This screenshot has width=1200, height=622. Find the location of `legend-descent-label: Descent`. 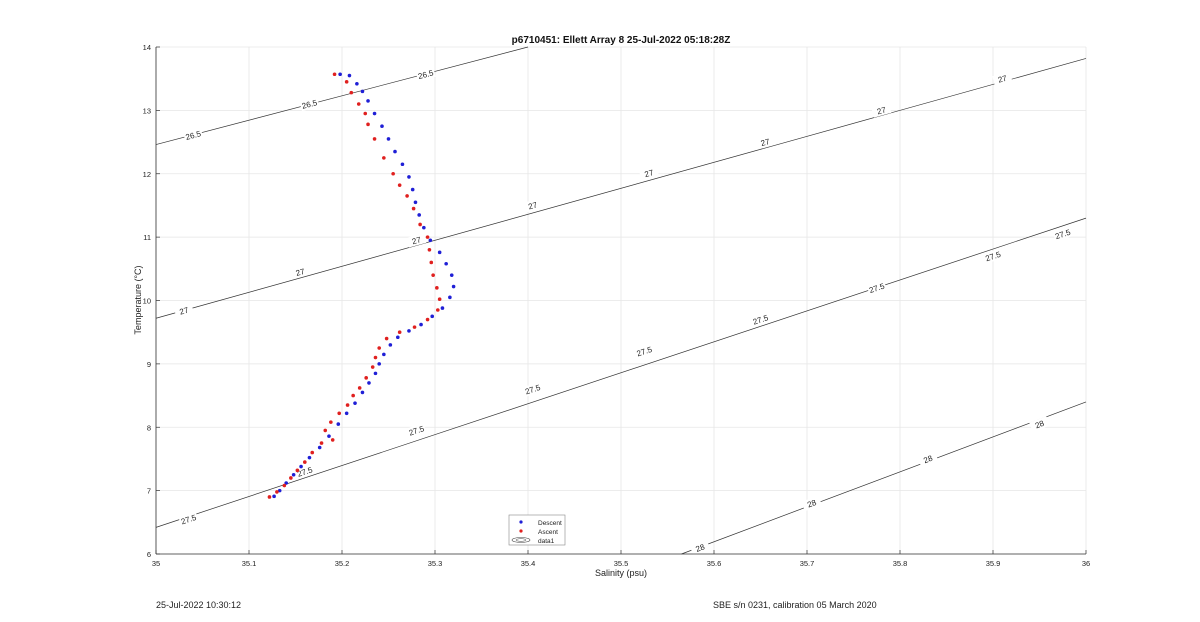

legend-descent-label: Descent is located at coordinates (550, 523).